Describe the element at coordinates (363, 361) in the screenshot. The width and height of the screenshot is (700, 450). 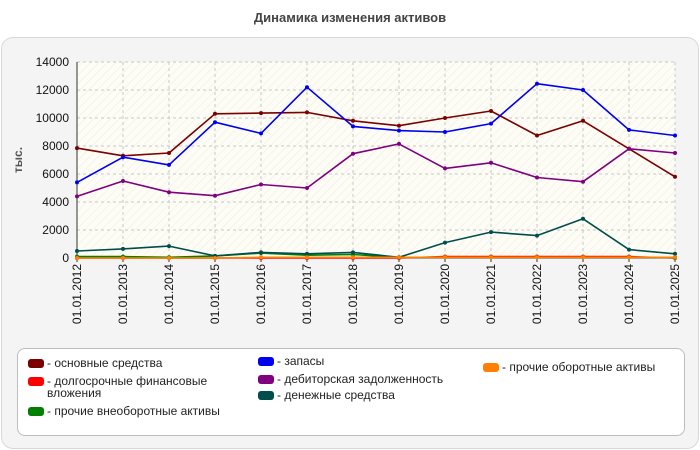
I see `legend-item-inventories: - запасы` at that location.